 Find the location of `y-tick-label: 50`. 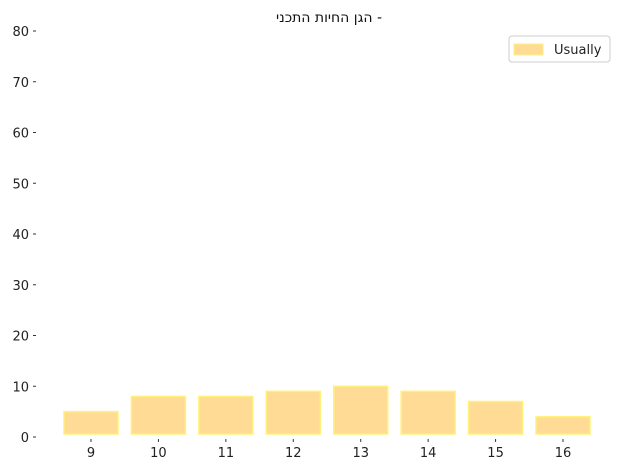

y-tick-label: 50 is located at coordinates (20, 184).